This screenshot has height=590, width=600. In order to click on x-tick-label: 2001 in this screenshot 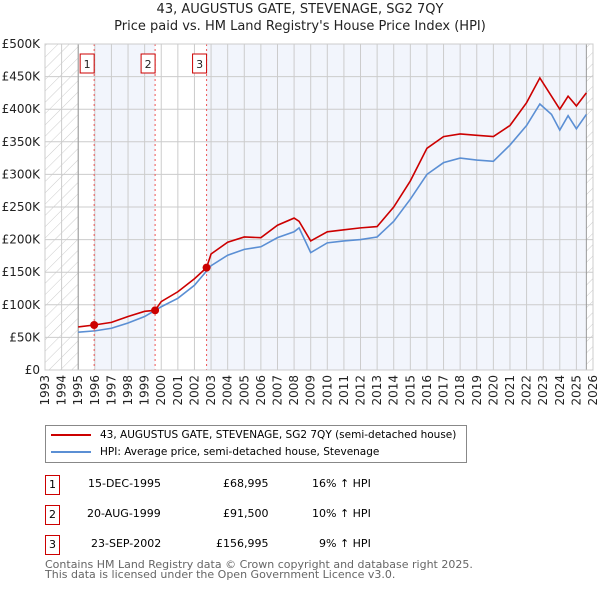, I will do `click(178, 390)`.